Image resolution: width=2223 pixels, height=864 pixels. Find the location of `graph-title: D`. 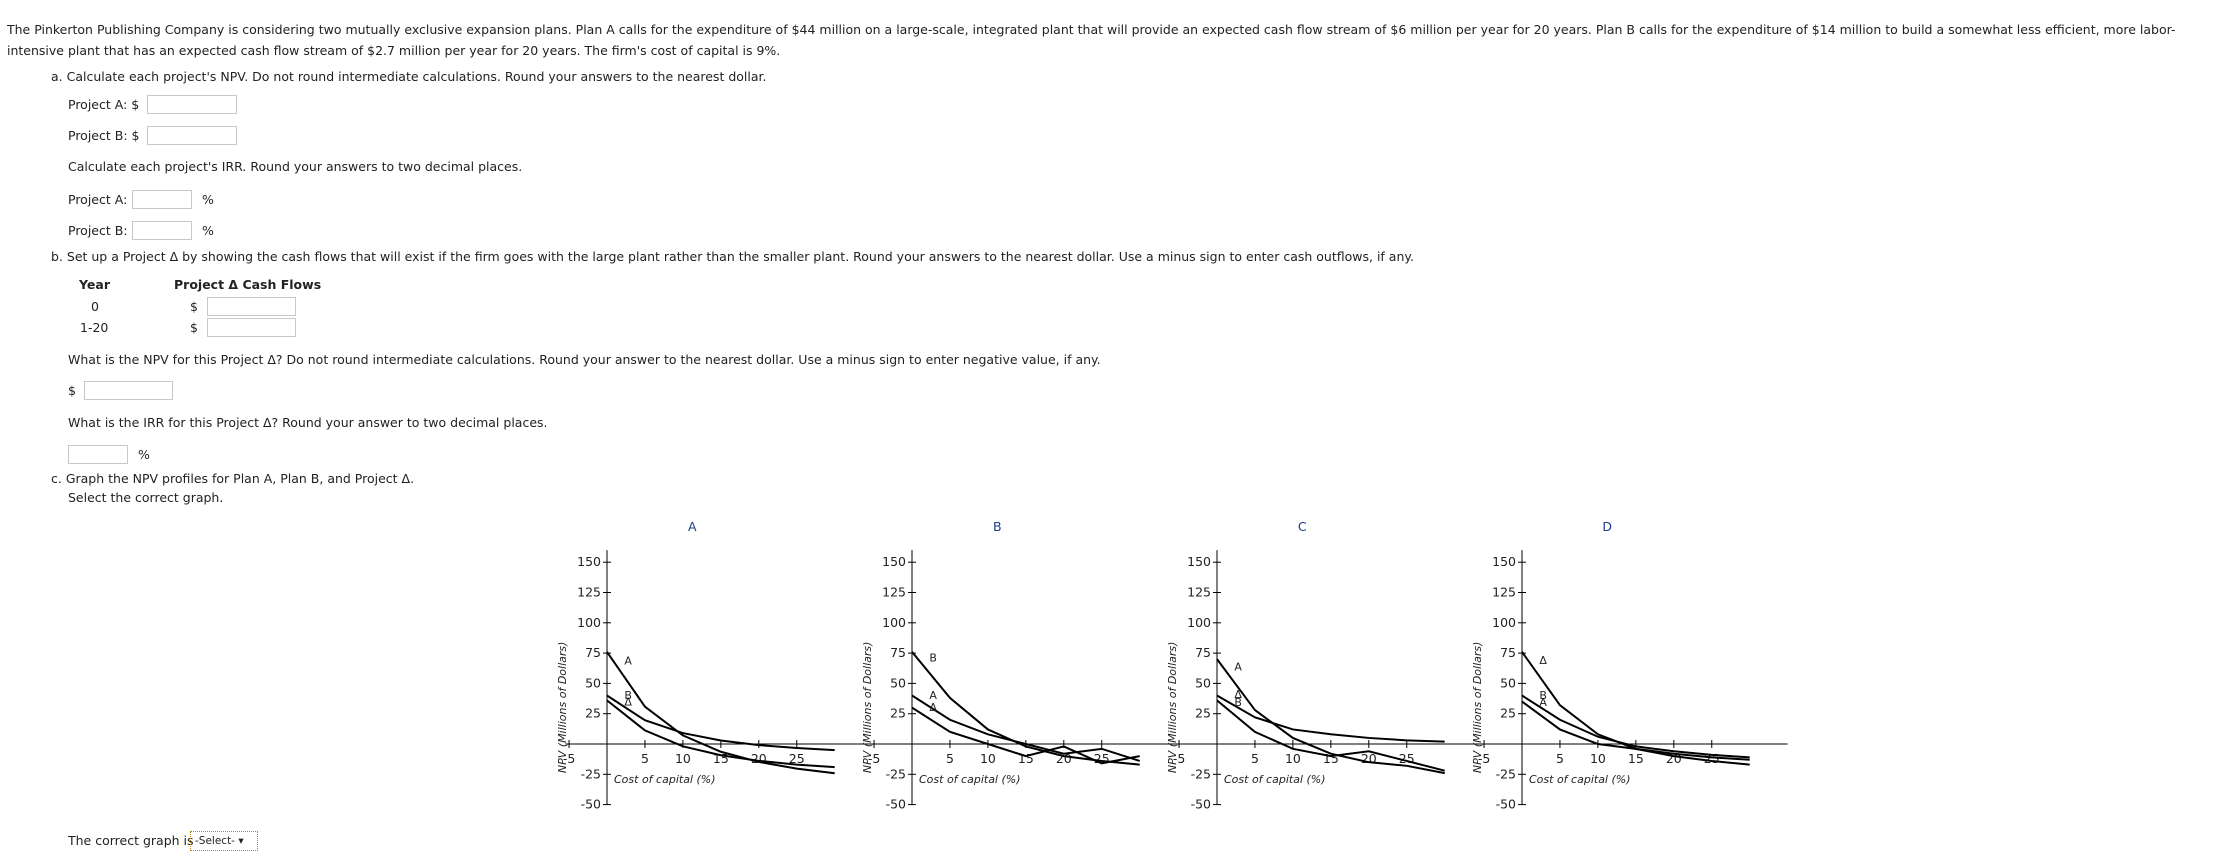

graph-title: D is located at coordinates (1607, 526).